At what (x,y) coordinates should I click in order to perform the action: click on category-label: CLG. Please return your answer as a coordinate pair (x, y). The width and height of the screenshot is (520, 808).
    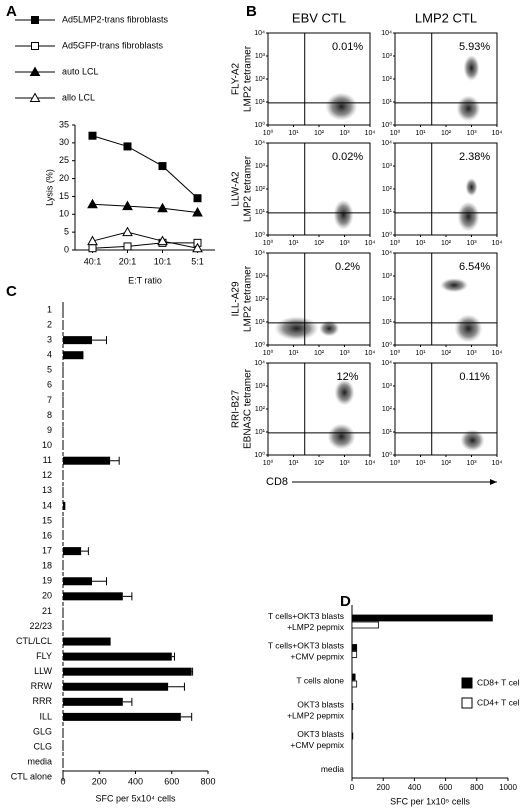
    Looking at the image, I should click on (42, 746).